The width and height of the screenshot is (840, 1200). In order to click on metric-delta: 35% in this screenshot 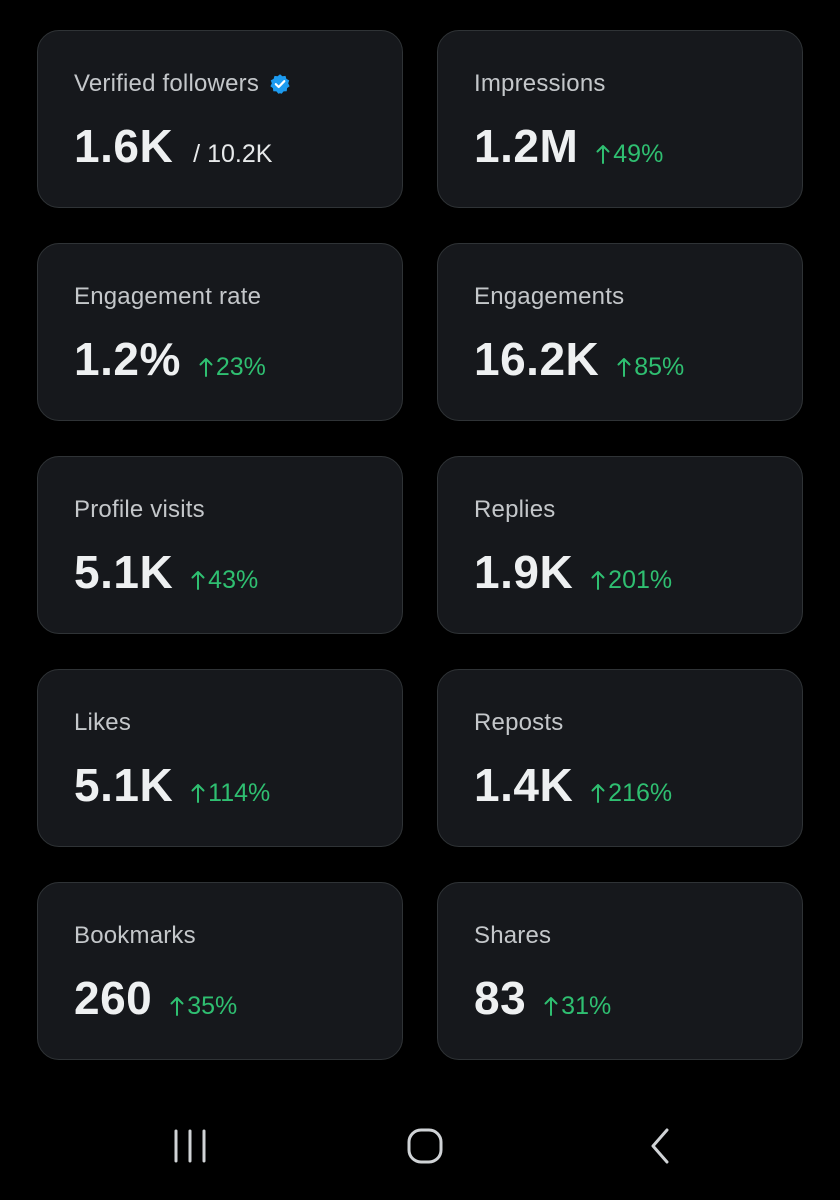, I will do `click(203, 1006)`.